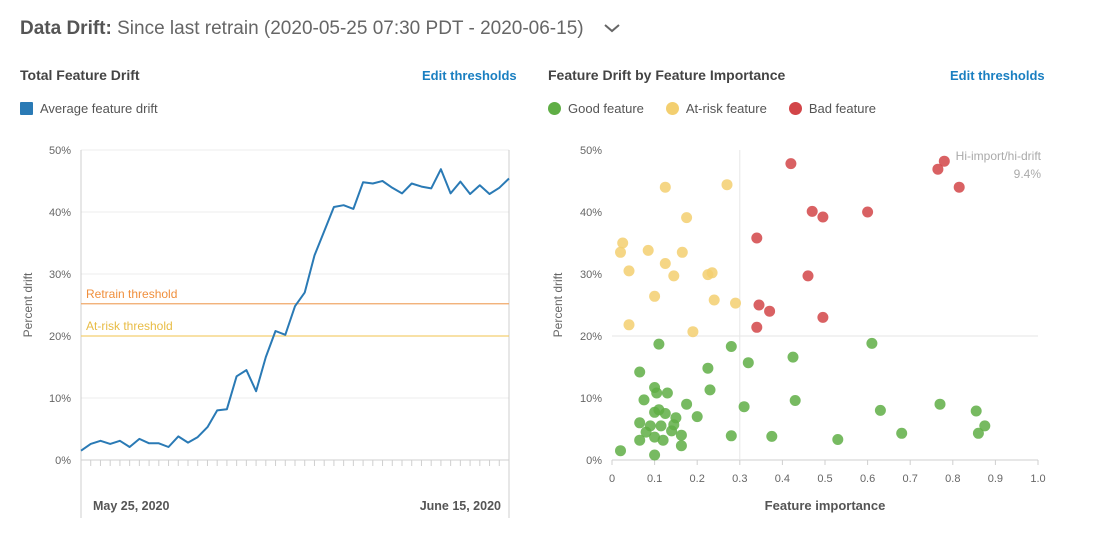 This screenshot has height=534, width=1100. What do you see at coordinates (80, 75) in the screenshot?
I see `total-drift-title: Total Feature Drift` at bounding box center [80, 75].